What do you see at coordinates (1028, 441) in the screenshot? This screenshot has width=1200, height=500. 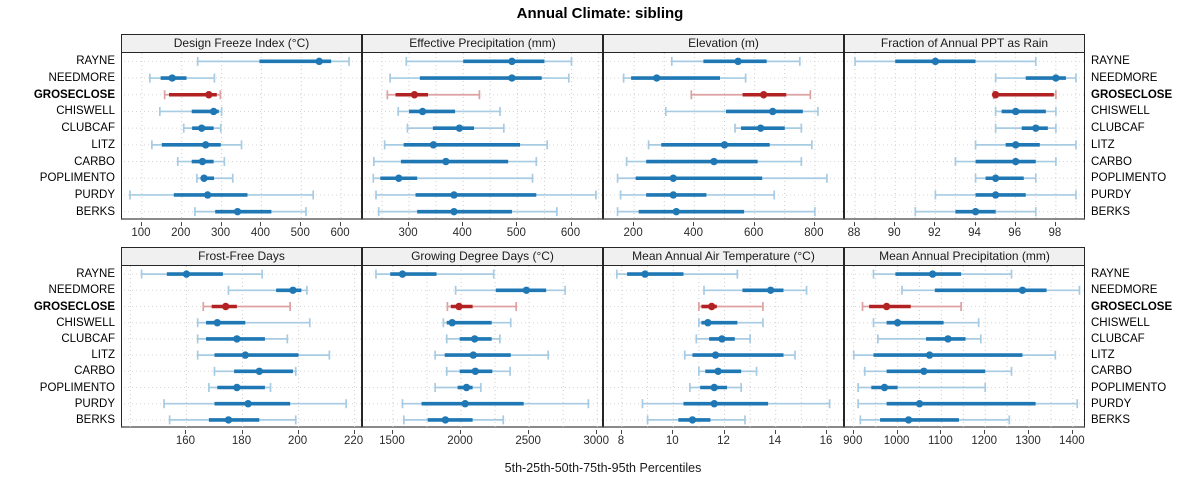 I see `axis-tick-label: 1300` at bounding box center [1028, 441].